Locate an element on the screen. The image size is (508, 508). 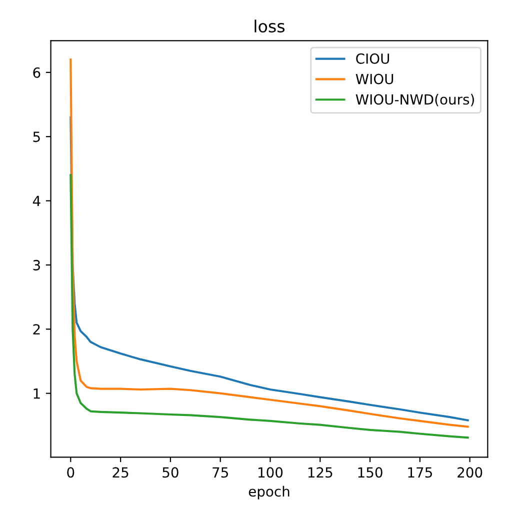
y-tick-label: 1 is located at coordinates (37, 393).